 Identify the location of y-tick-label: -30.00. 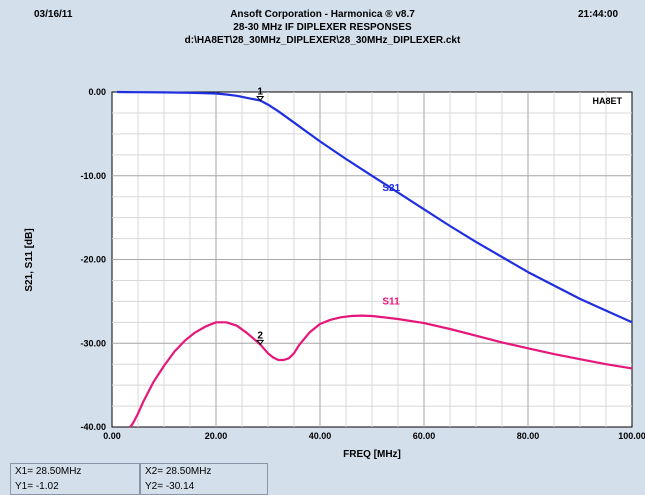
(93, 343).